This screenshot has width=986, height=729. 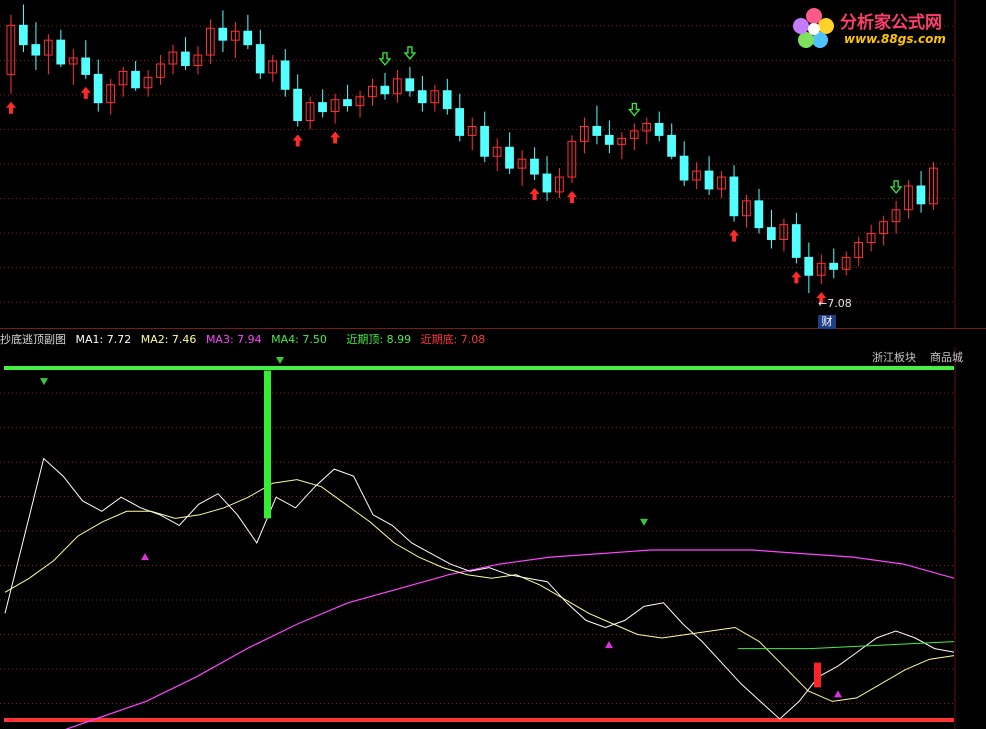 What do you see at coordinates (168, 339) in the screenshot?
I see `ma2-readout: MA2: 7.46` at bounding box center [168, 339].